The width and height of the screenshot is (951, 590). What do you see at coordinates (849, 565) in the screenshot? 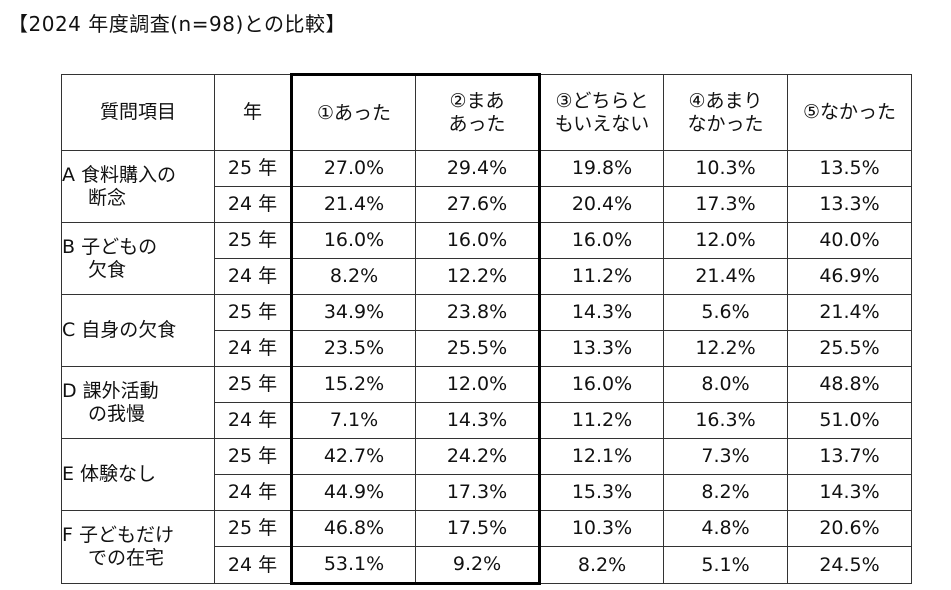
I see `value-cell-no: 24.5%` at bounding box center [849, 565].